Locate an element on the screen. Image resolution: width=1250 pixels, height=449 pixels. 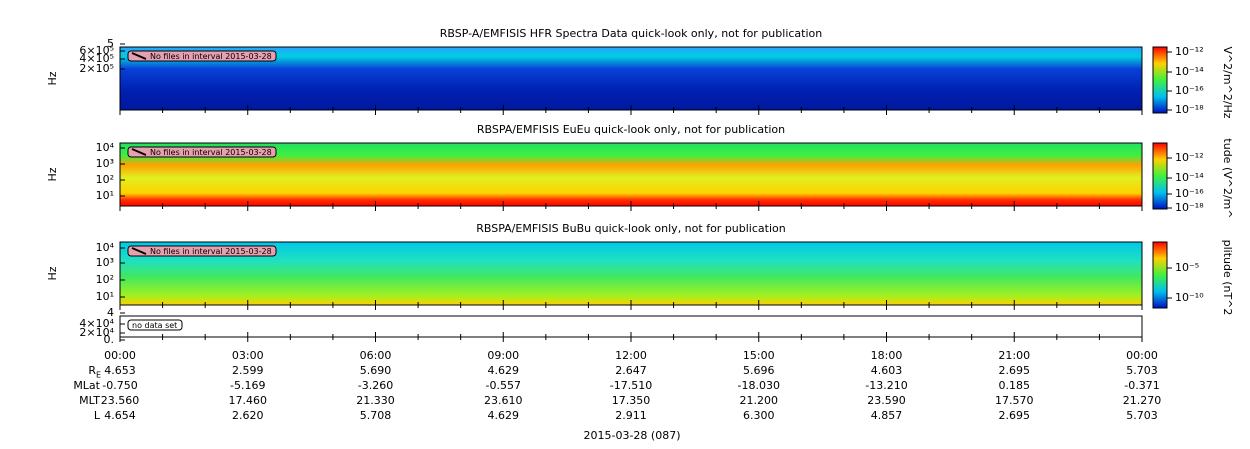
colorbar-tick-label: 10⁻⁵ is located at coordinates (1187, 267).